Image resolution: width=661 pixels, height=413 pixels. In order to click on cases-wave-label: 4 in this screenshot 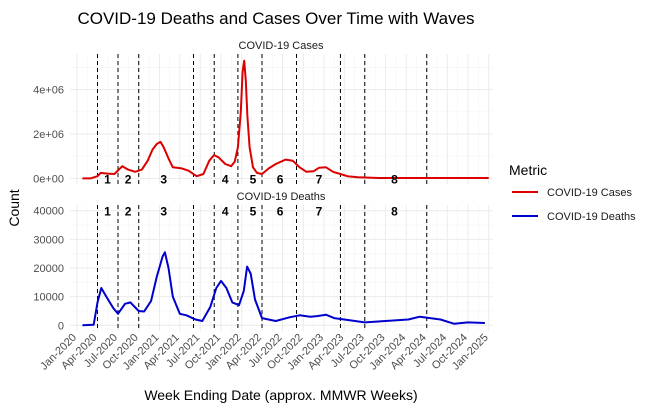, I will do `click(225, 179)`.